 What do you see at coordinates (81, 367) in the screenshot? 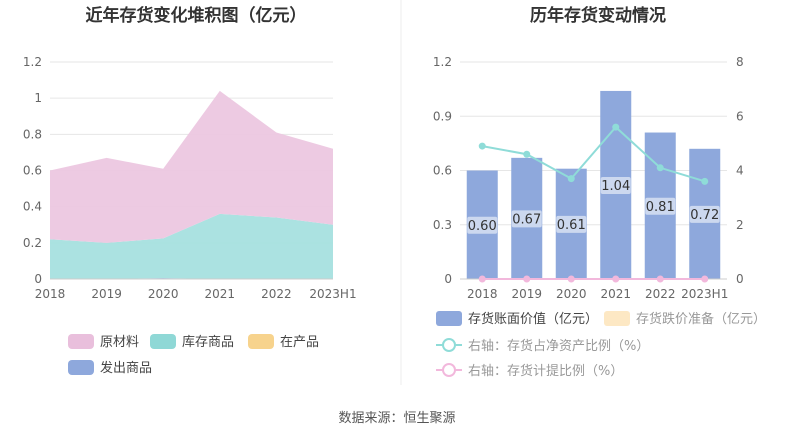
I see `legend-swatch-发出商品` at bounding box center [81, 367].